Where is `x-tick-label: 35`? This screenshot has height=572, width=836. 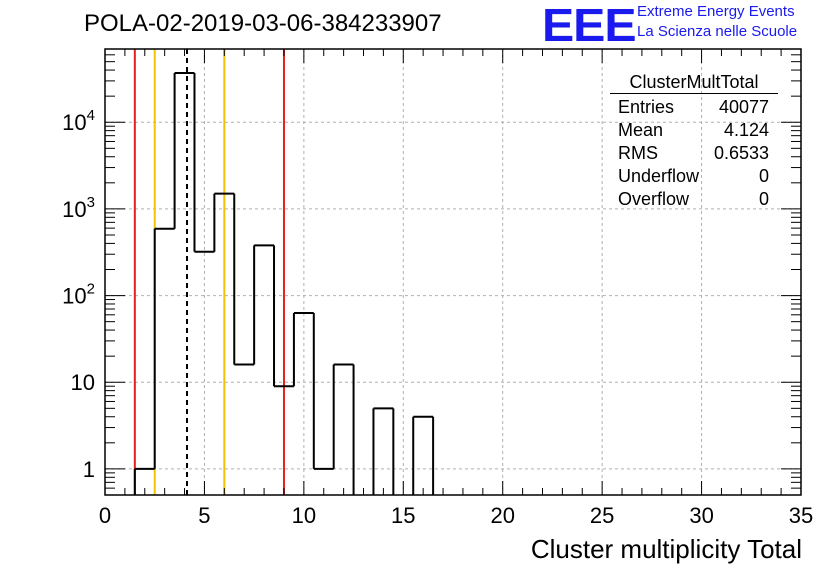 x-tick-label: 35 is located at coordinates (801, 515).